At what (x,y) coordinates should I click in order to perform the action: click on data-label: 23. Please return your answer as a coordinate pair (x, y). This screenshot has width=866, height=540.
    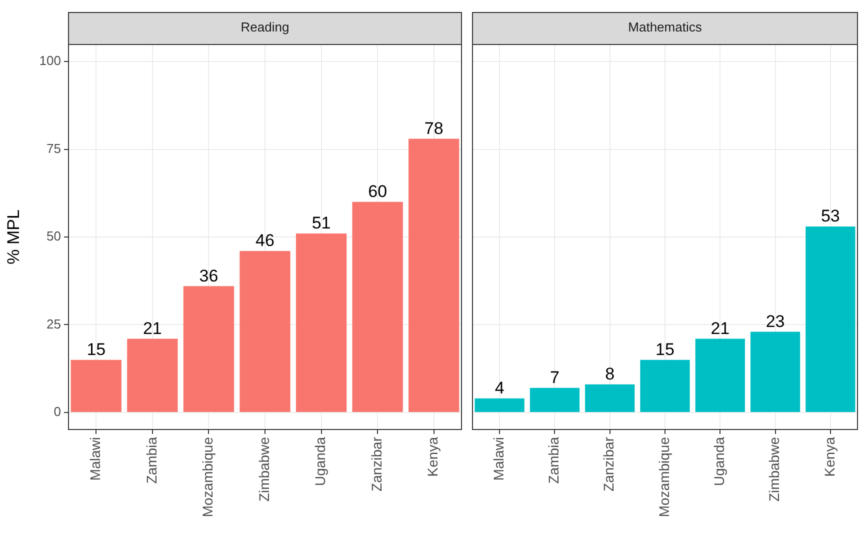
    Looking at the image, I should click on (775, 321).